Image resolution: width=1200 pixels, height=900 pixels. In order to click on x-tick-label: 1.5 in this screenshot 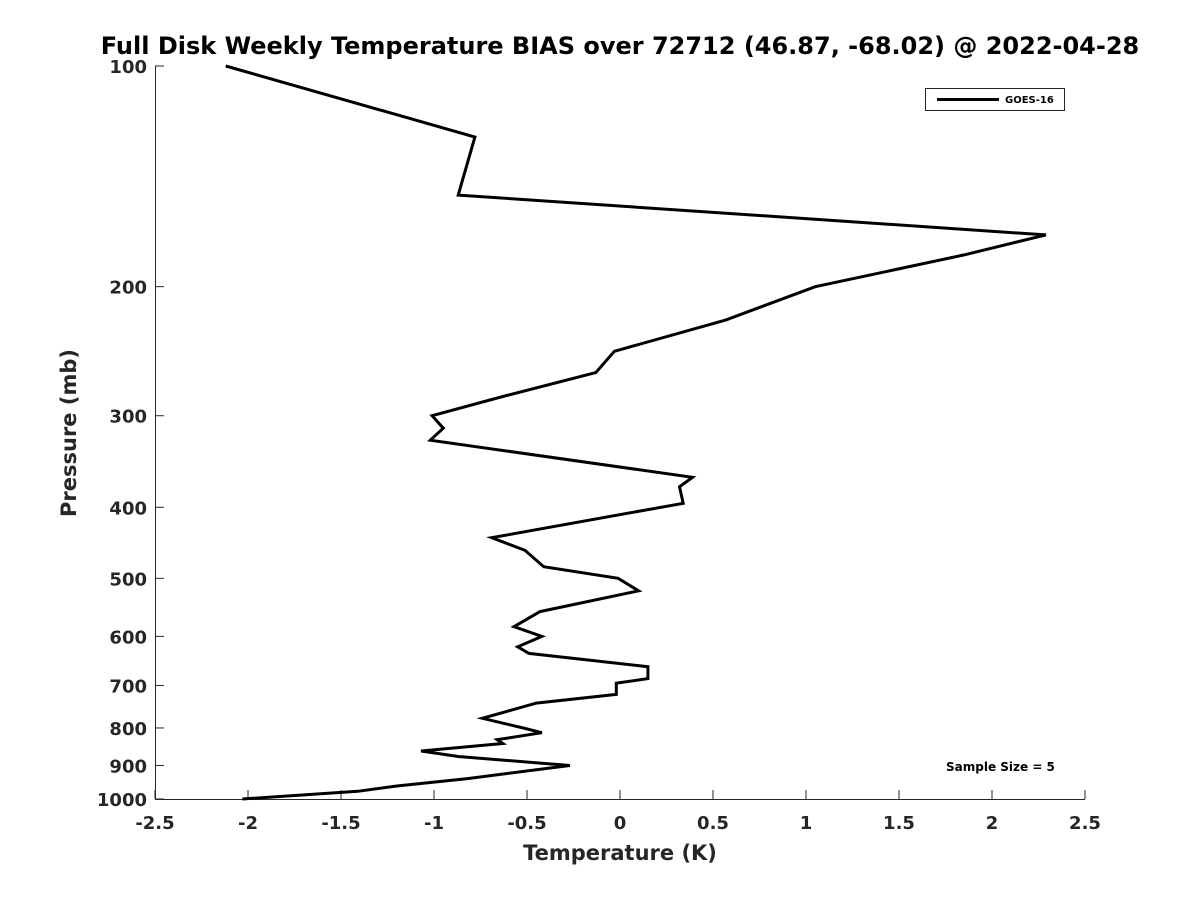, I will do `click(899, 823)`.